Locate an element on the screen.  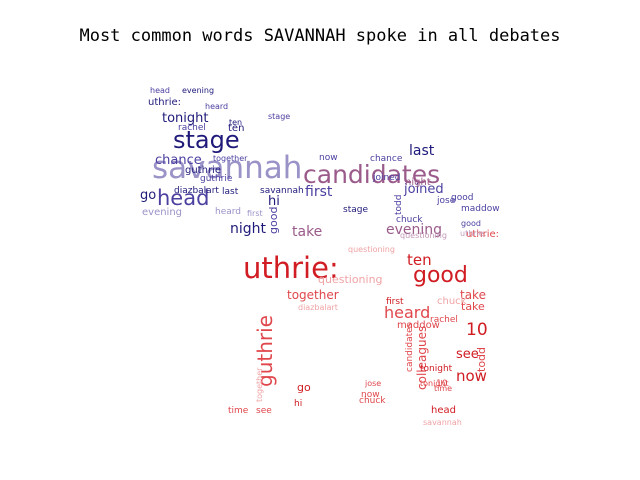
cloud-word: now is located at coordinates (328, 158).